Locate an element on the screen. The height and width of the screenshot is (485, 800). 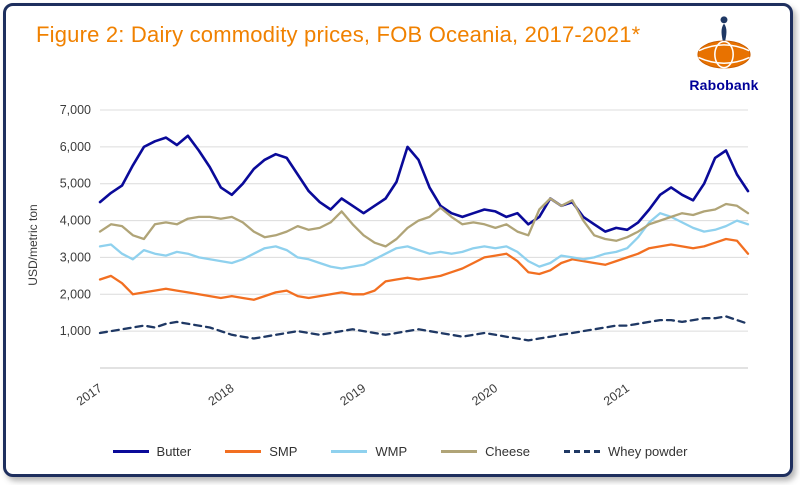
chart-legend: Butter SMP WMP Cheese Whey powder is located at coordinates (400, 451).